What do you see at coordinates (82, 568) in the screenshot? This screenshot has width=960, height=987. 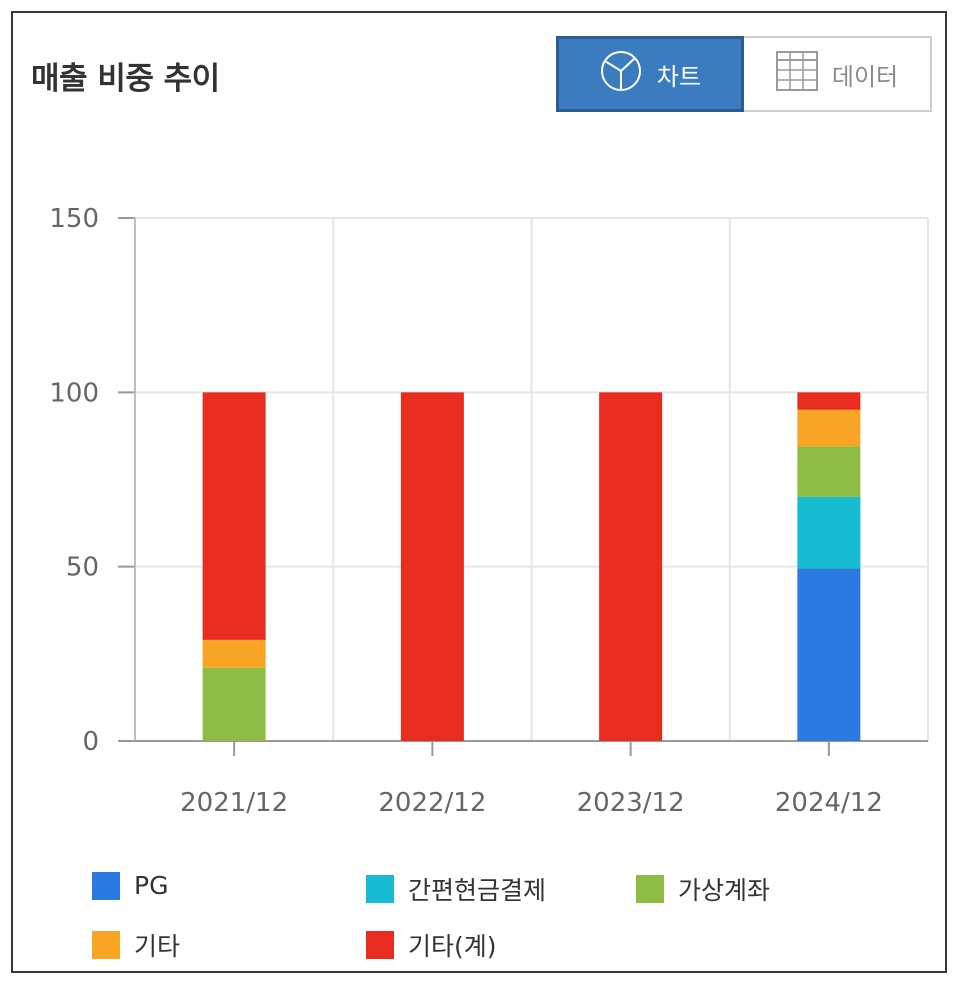 I see `y-tick-label: 50` at bounding box center [82, 568].